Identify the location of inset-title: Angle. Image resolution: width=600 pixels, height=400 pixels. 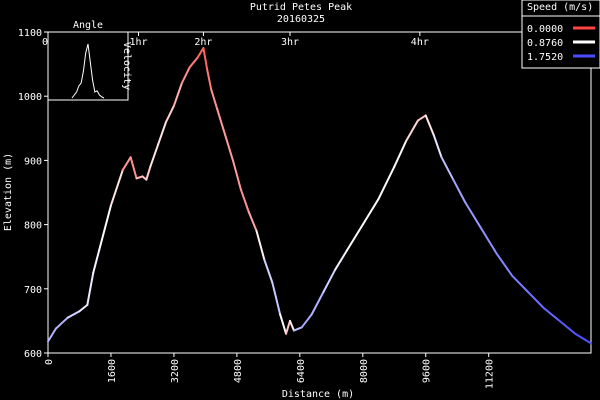
(88, 25).